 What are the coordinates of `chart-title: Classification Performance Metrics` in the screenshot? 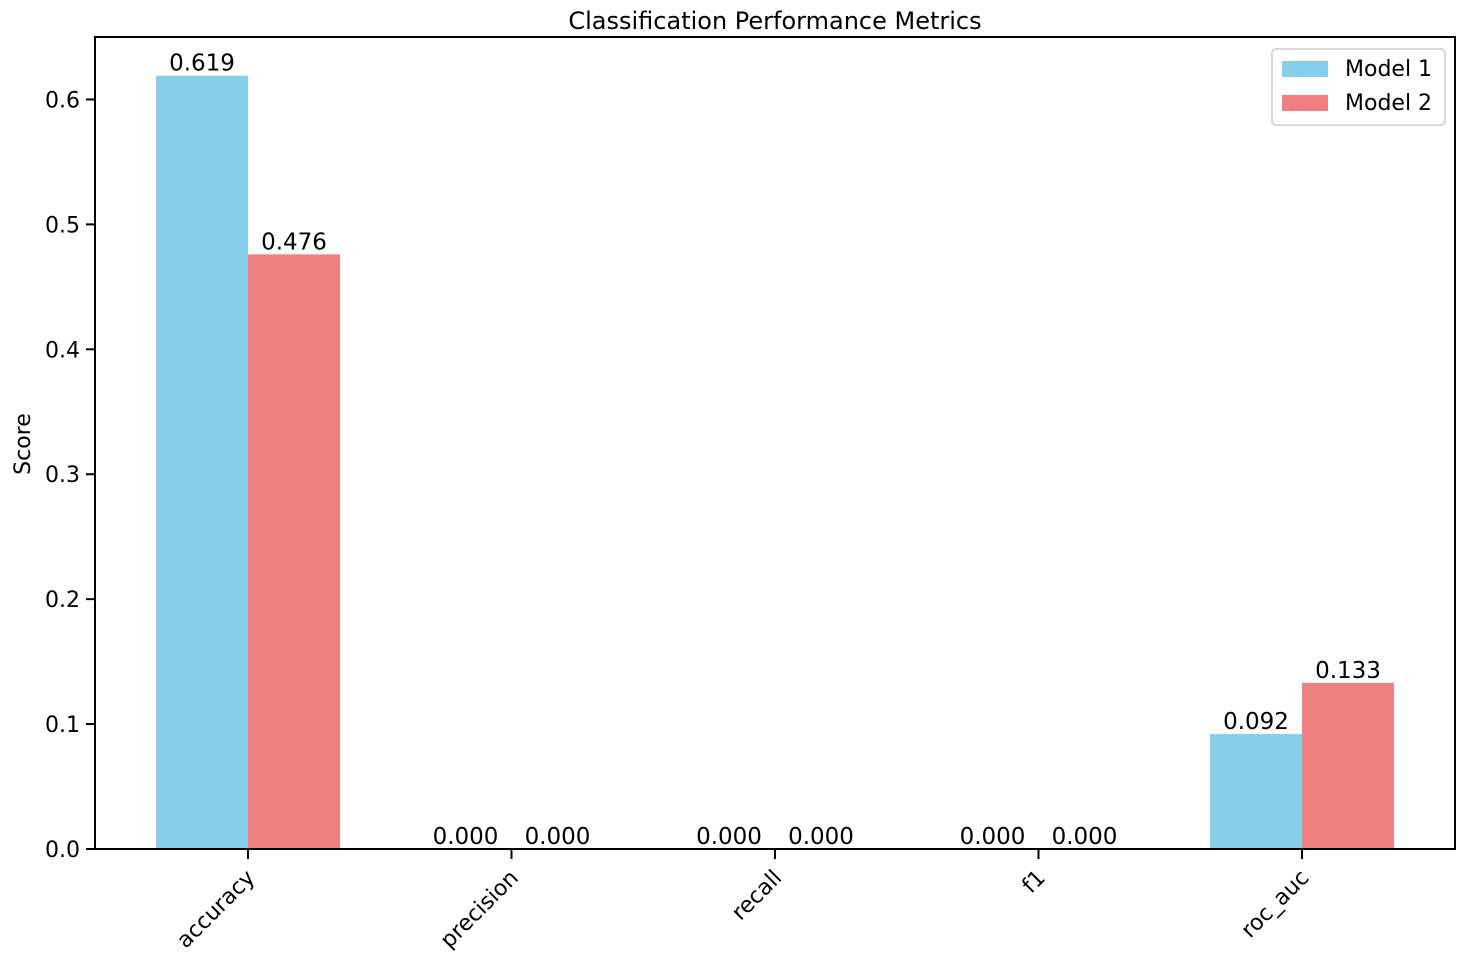 It's located at (774, 21).